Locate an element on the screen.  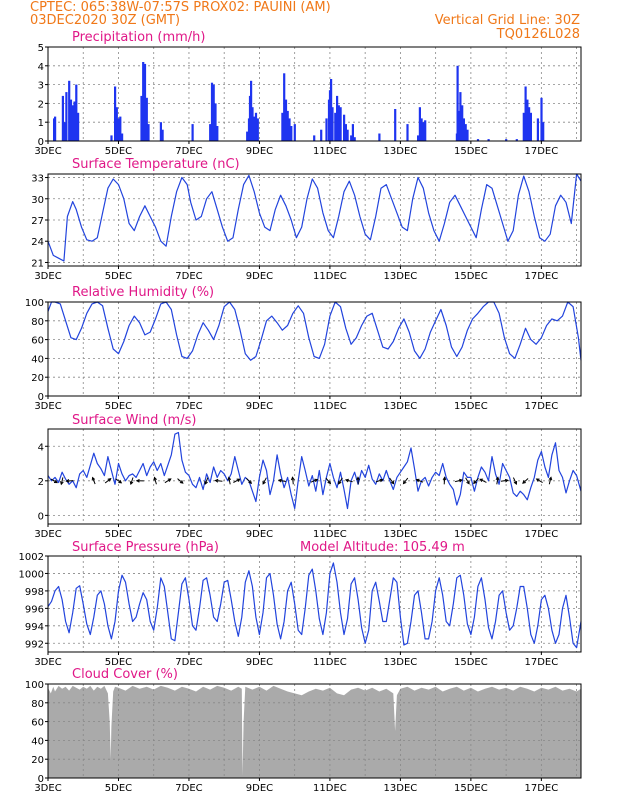
temperature-xtick-label: 11DEC is located at coordinates (330, 276).